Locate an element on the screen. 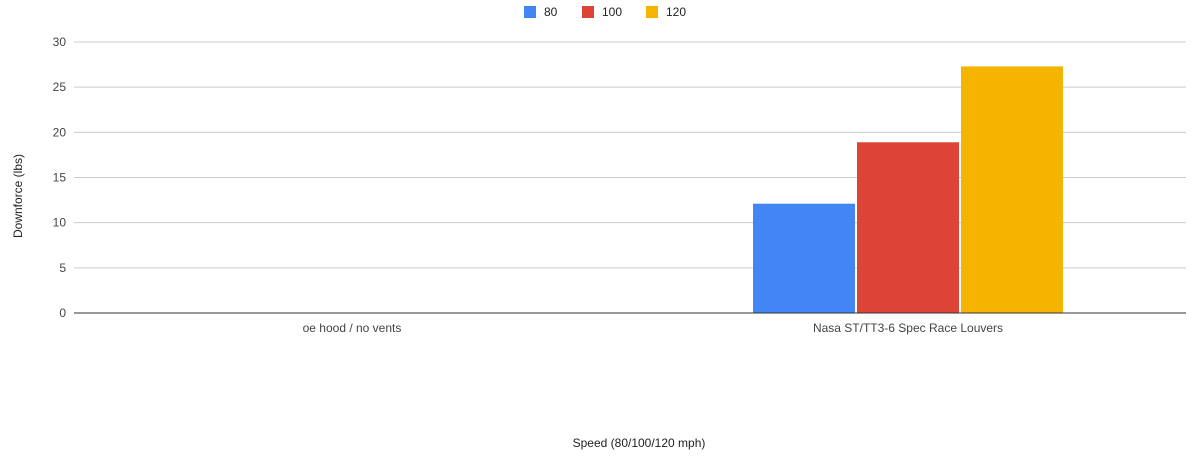  y-tick-label: 30 is located at coordinates (60, 42).